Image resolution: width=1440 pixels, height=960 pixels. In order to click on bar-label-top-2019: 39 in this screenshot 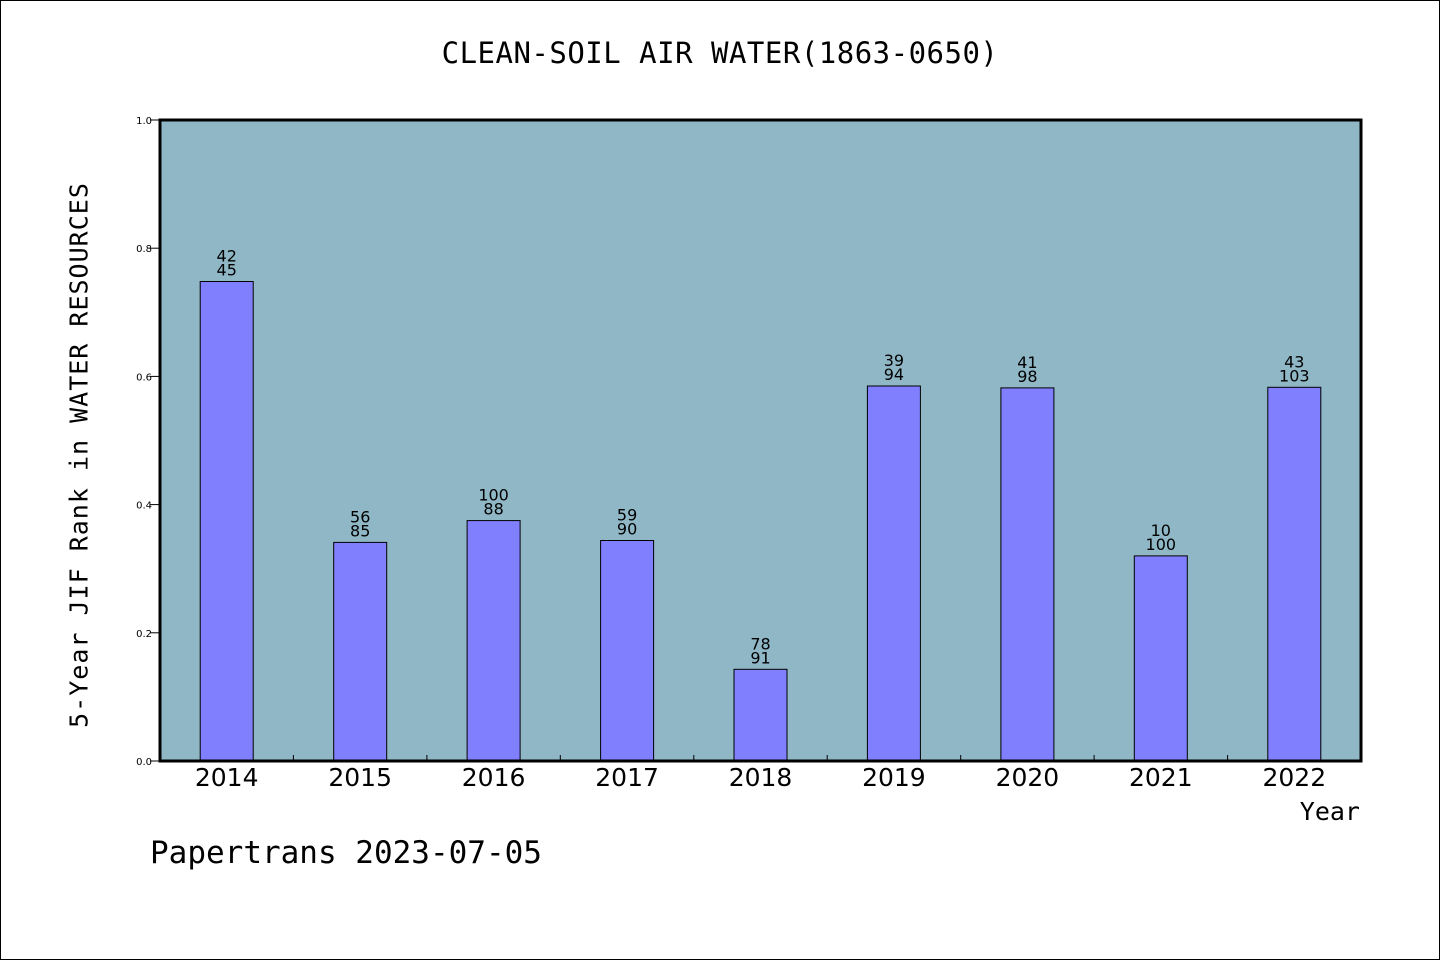, I will do `click(894, 360)`.